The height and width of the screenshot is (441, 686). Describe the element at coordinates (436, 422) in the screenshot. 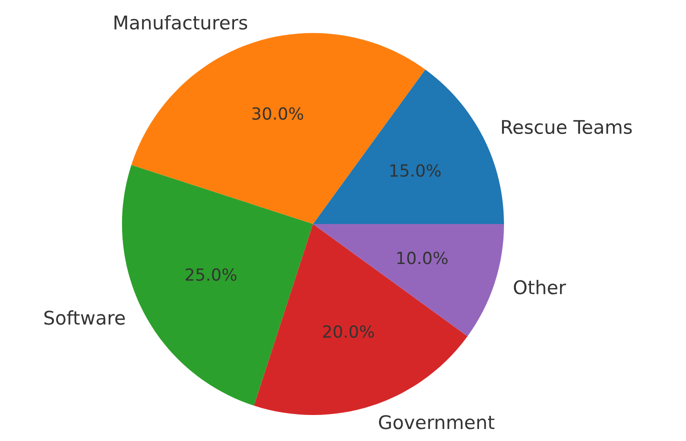

I see `slice-label: Government` at that location.